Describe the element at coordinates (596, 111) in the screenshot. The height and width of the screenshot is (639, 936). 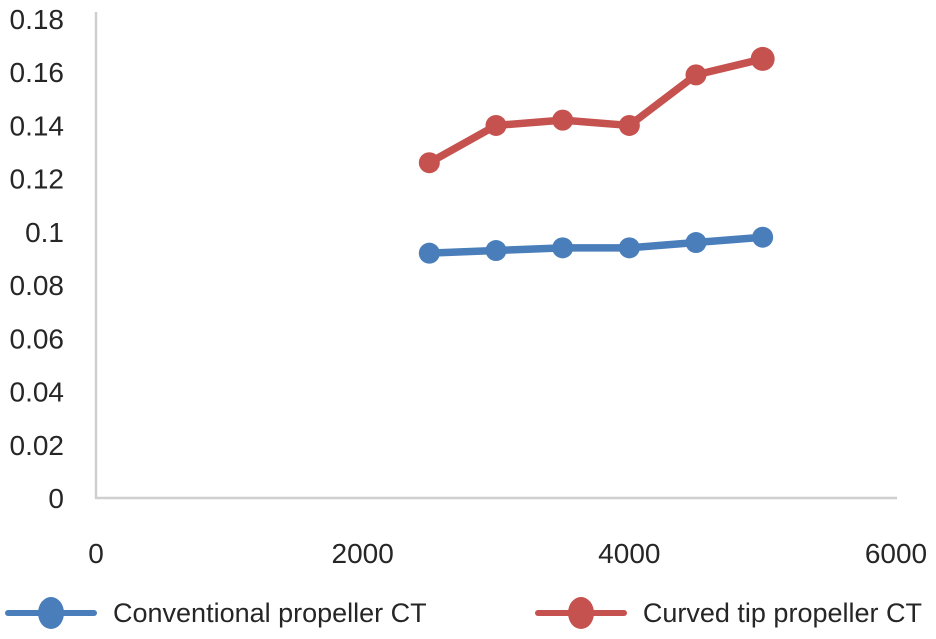
I see `series-line-curved-tip` at that location.